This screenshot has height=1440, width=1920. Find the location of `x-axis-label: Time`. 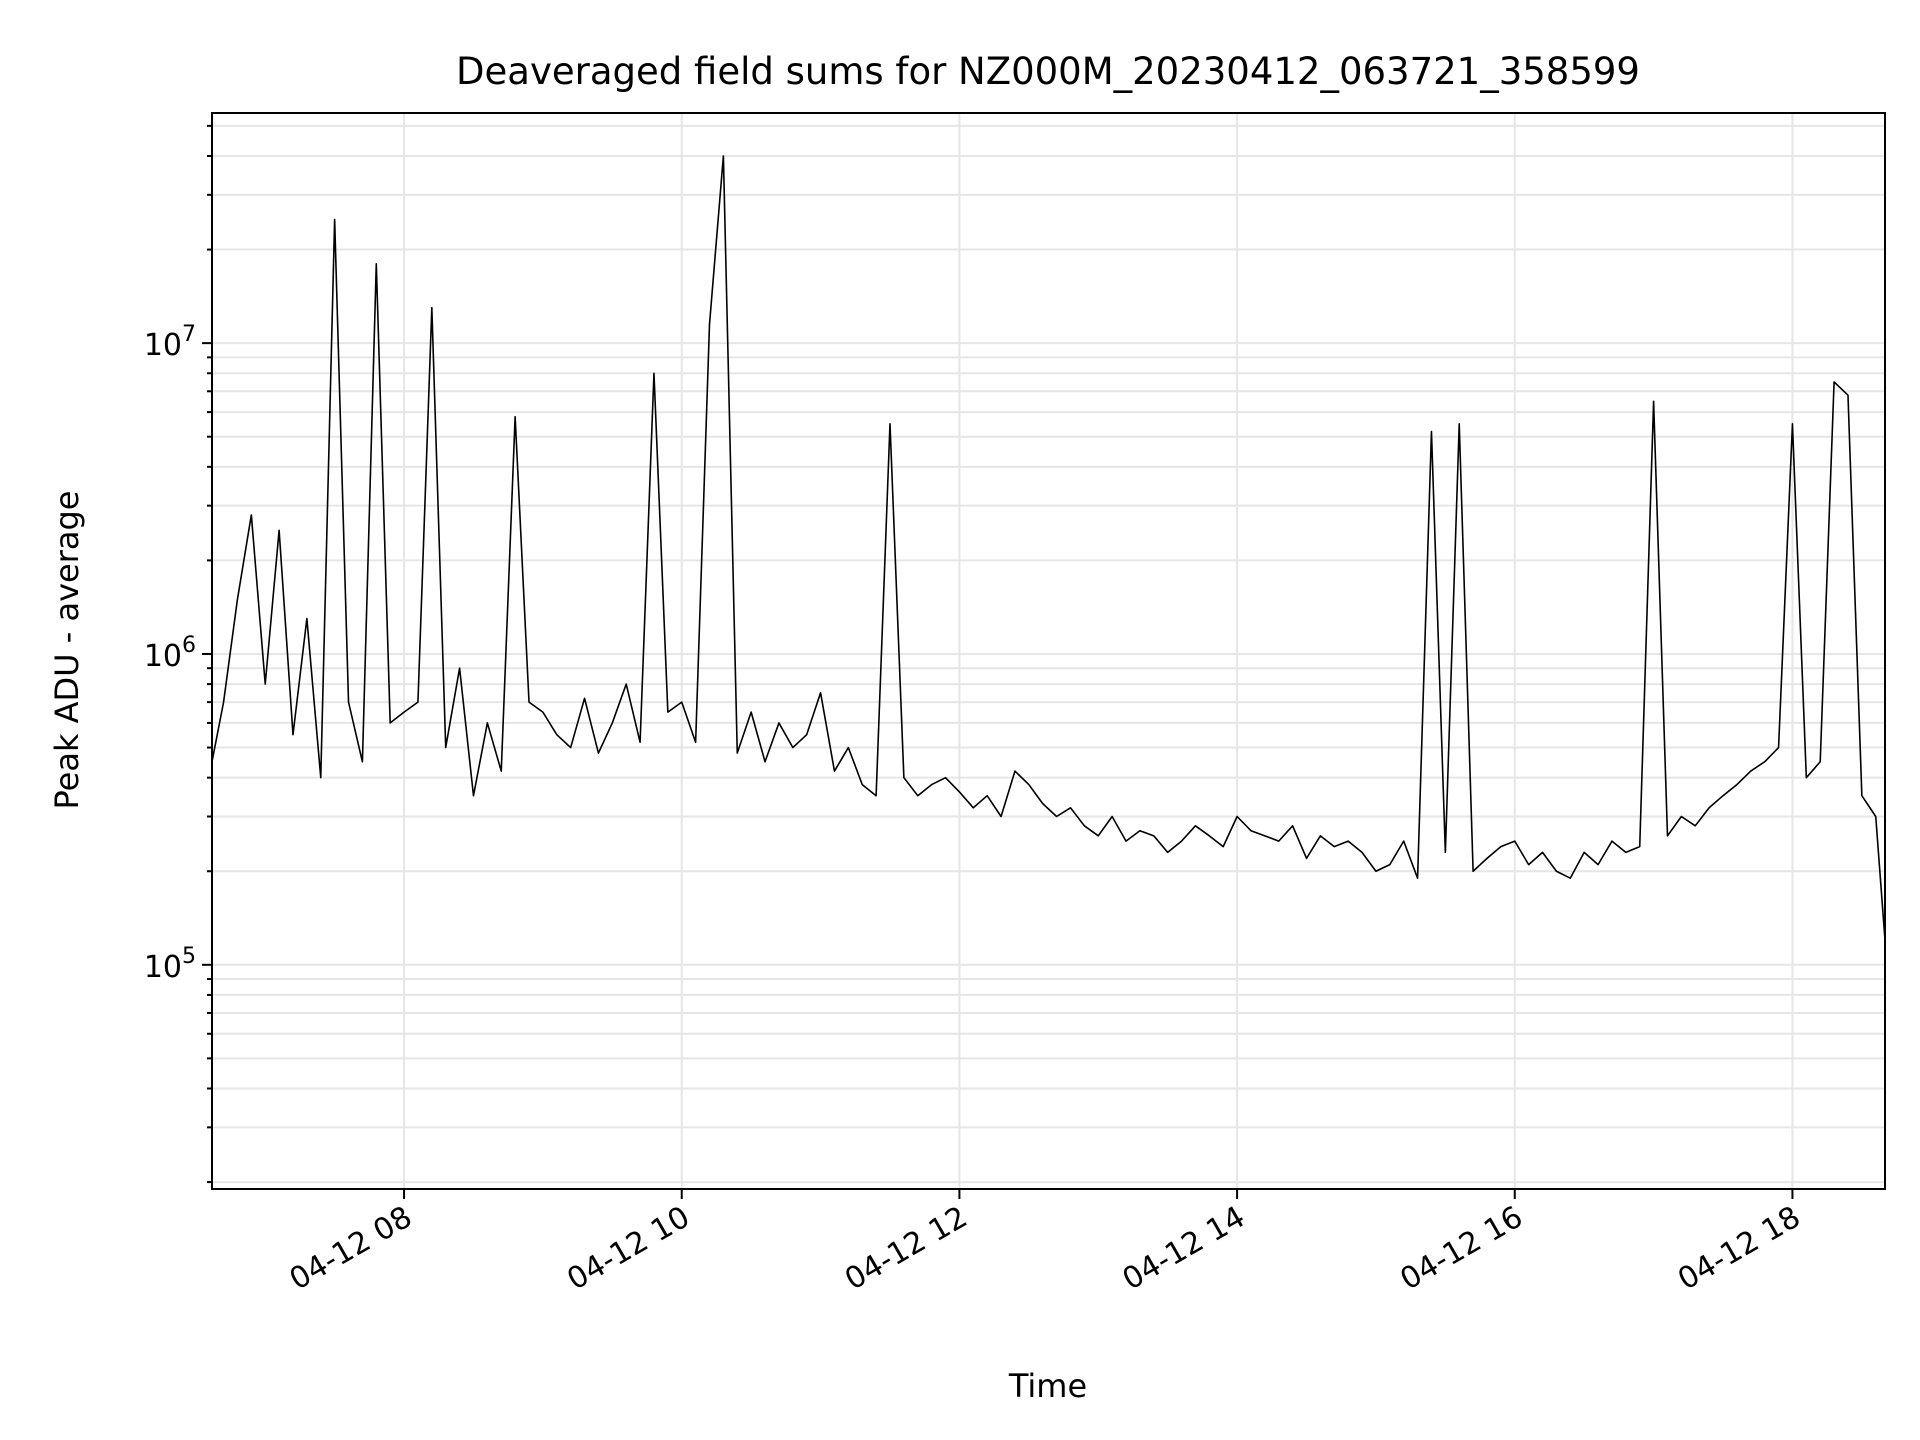

x-axis-label: Time is located at coordinates (1047, 1386).